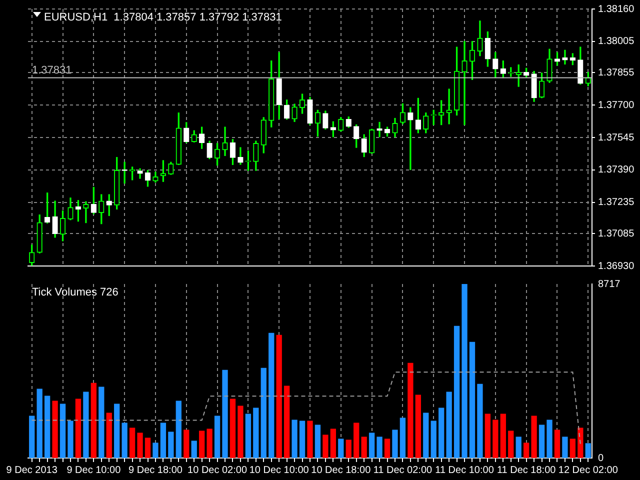 The height and width of the screenshot is (480, 640). What do you see at coordinates (616, 202) in the screenshot?
I see `y-tick-label: 1.37235` at bounding box center [616, 202].